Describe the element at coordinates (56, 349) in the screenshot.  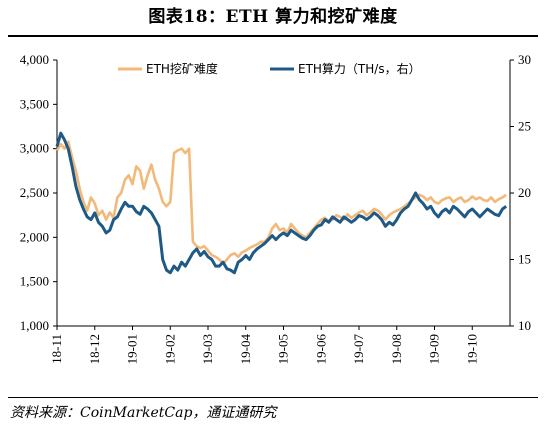
I see `x-tick-label: 18-11` at that location.